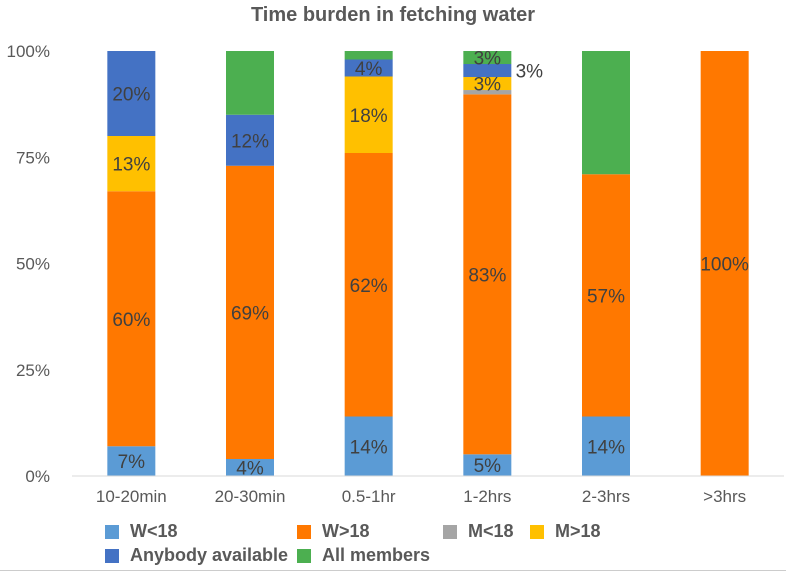  I want to click on data-label: 83%, so click(487, 275).